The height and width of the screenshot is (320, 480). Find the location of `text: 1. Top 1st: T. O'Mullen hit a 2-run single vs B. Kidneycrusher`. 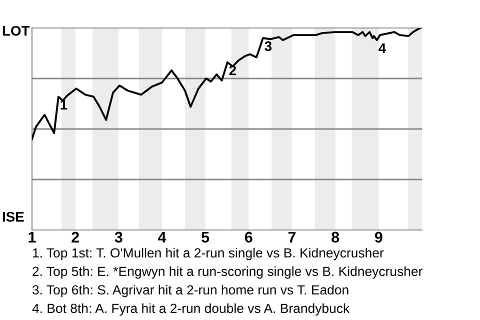

text: 1. Top 1st: T. O'Mullen hit a 2-run single vs B. Kidneycrusher is located at coordinates (208, 254).